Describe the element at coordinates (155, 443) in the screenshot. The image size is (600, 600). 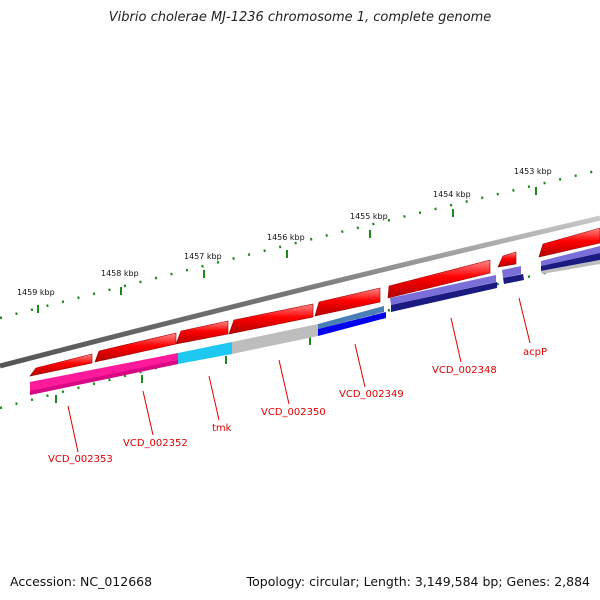
I see `gene-label: VCD_002352` at that location.